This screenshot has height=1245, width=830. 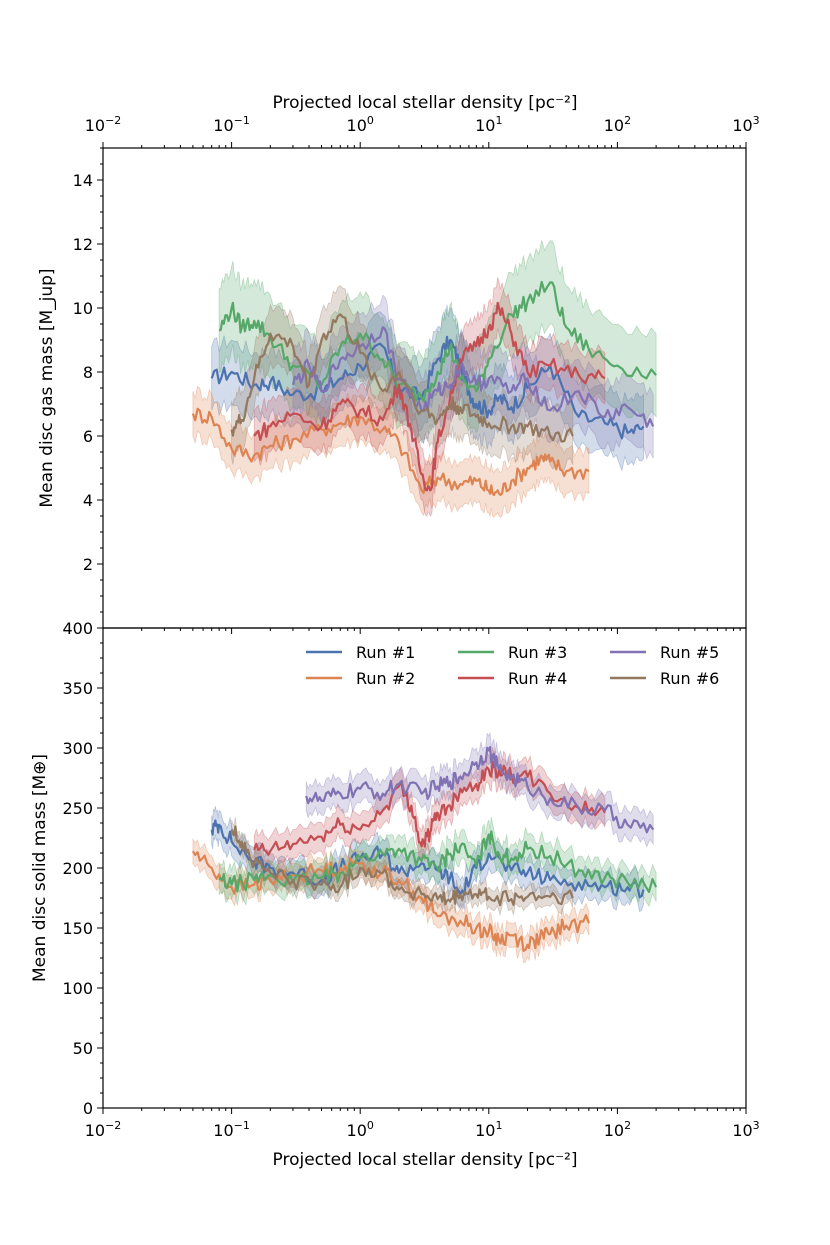 I want to click on bottom-y-axis-label-text: Mean disc solid mass [M⊕], so click(x=40, y=868).